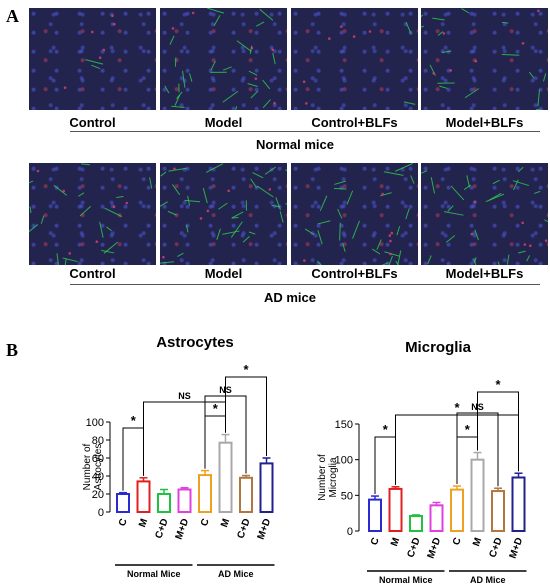 The height and width of the screenshot is (587, 550). I want to click on x-tick-label: M, so click(395, 542).